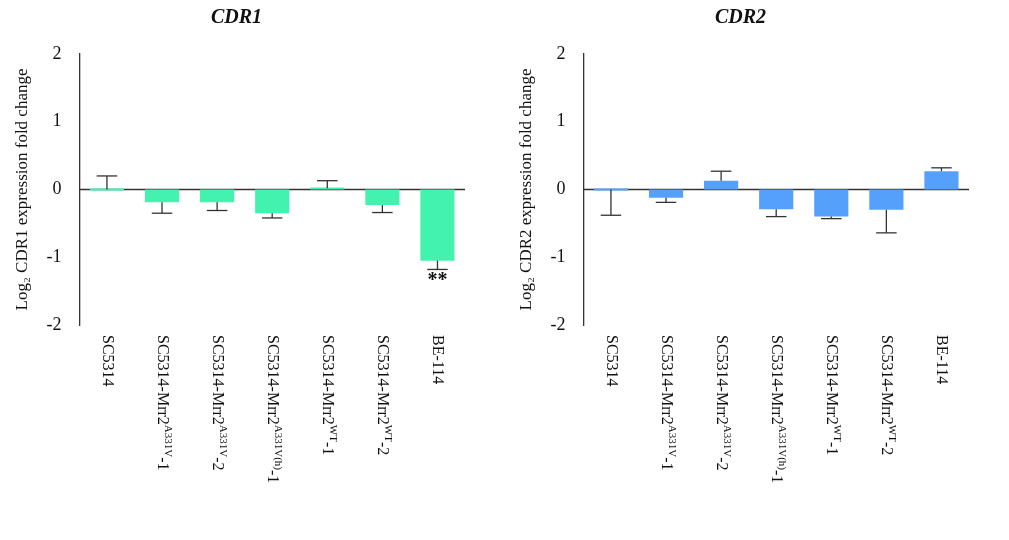  I want to click on chart-title: CDR1, so click(236, 16).